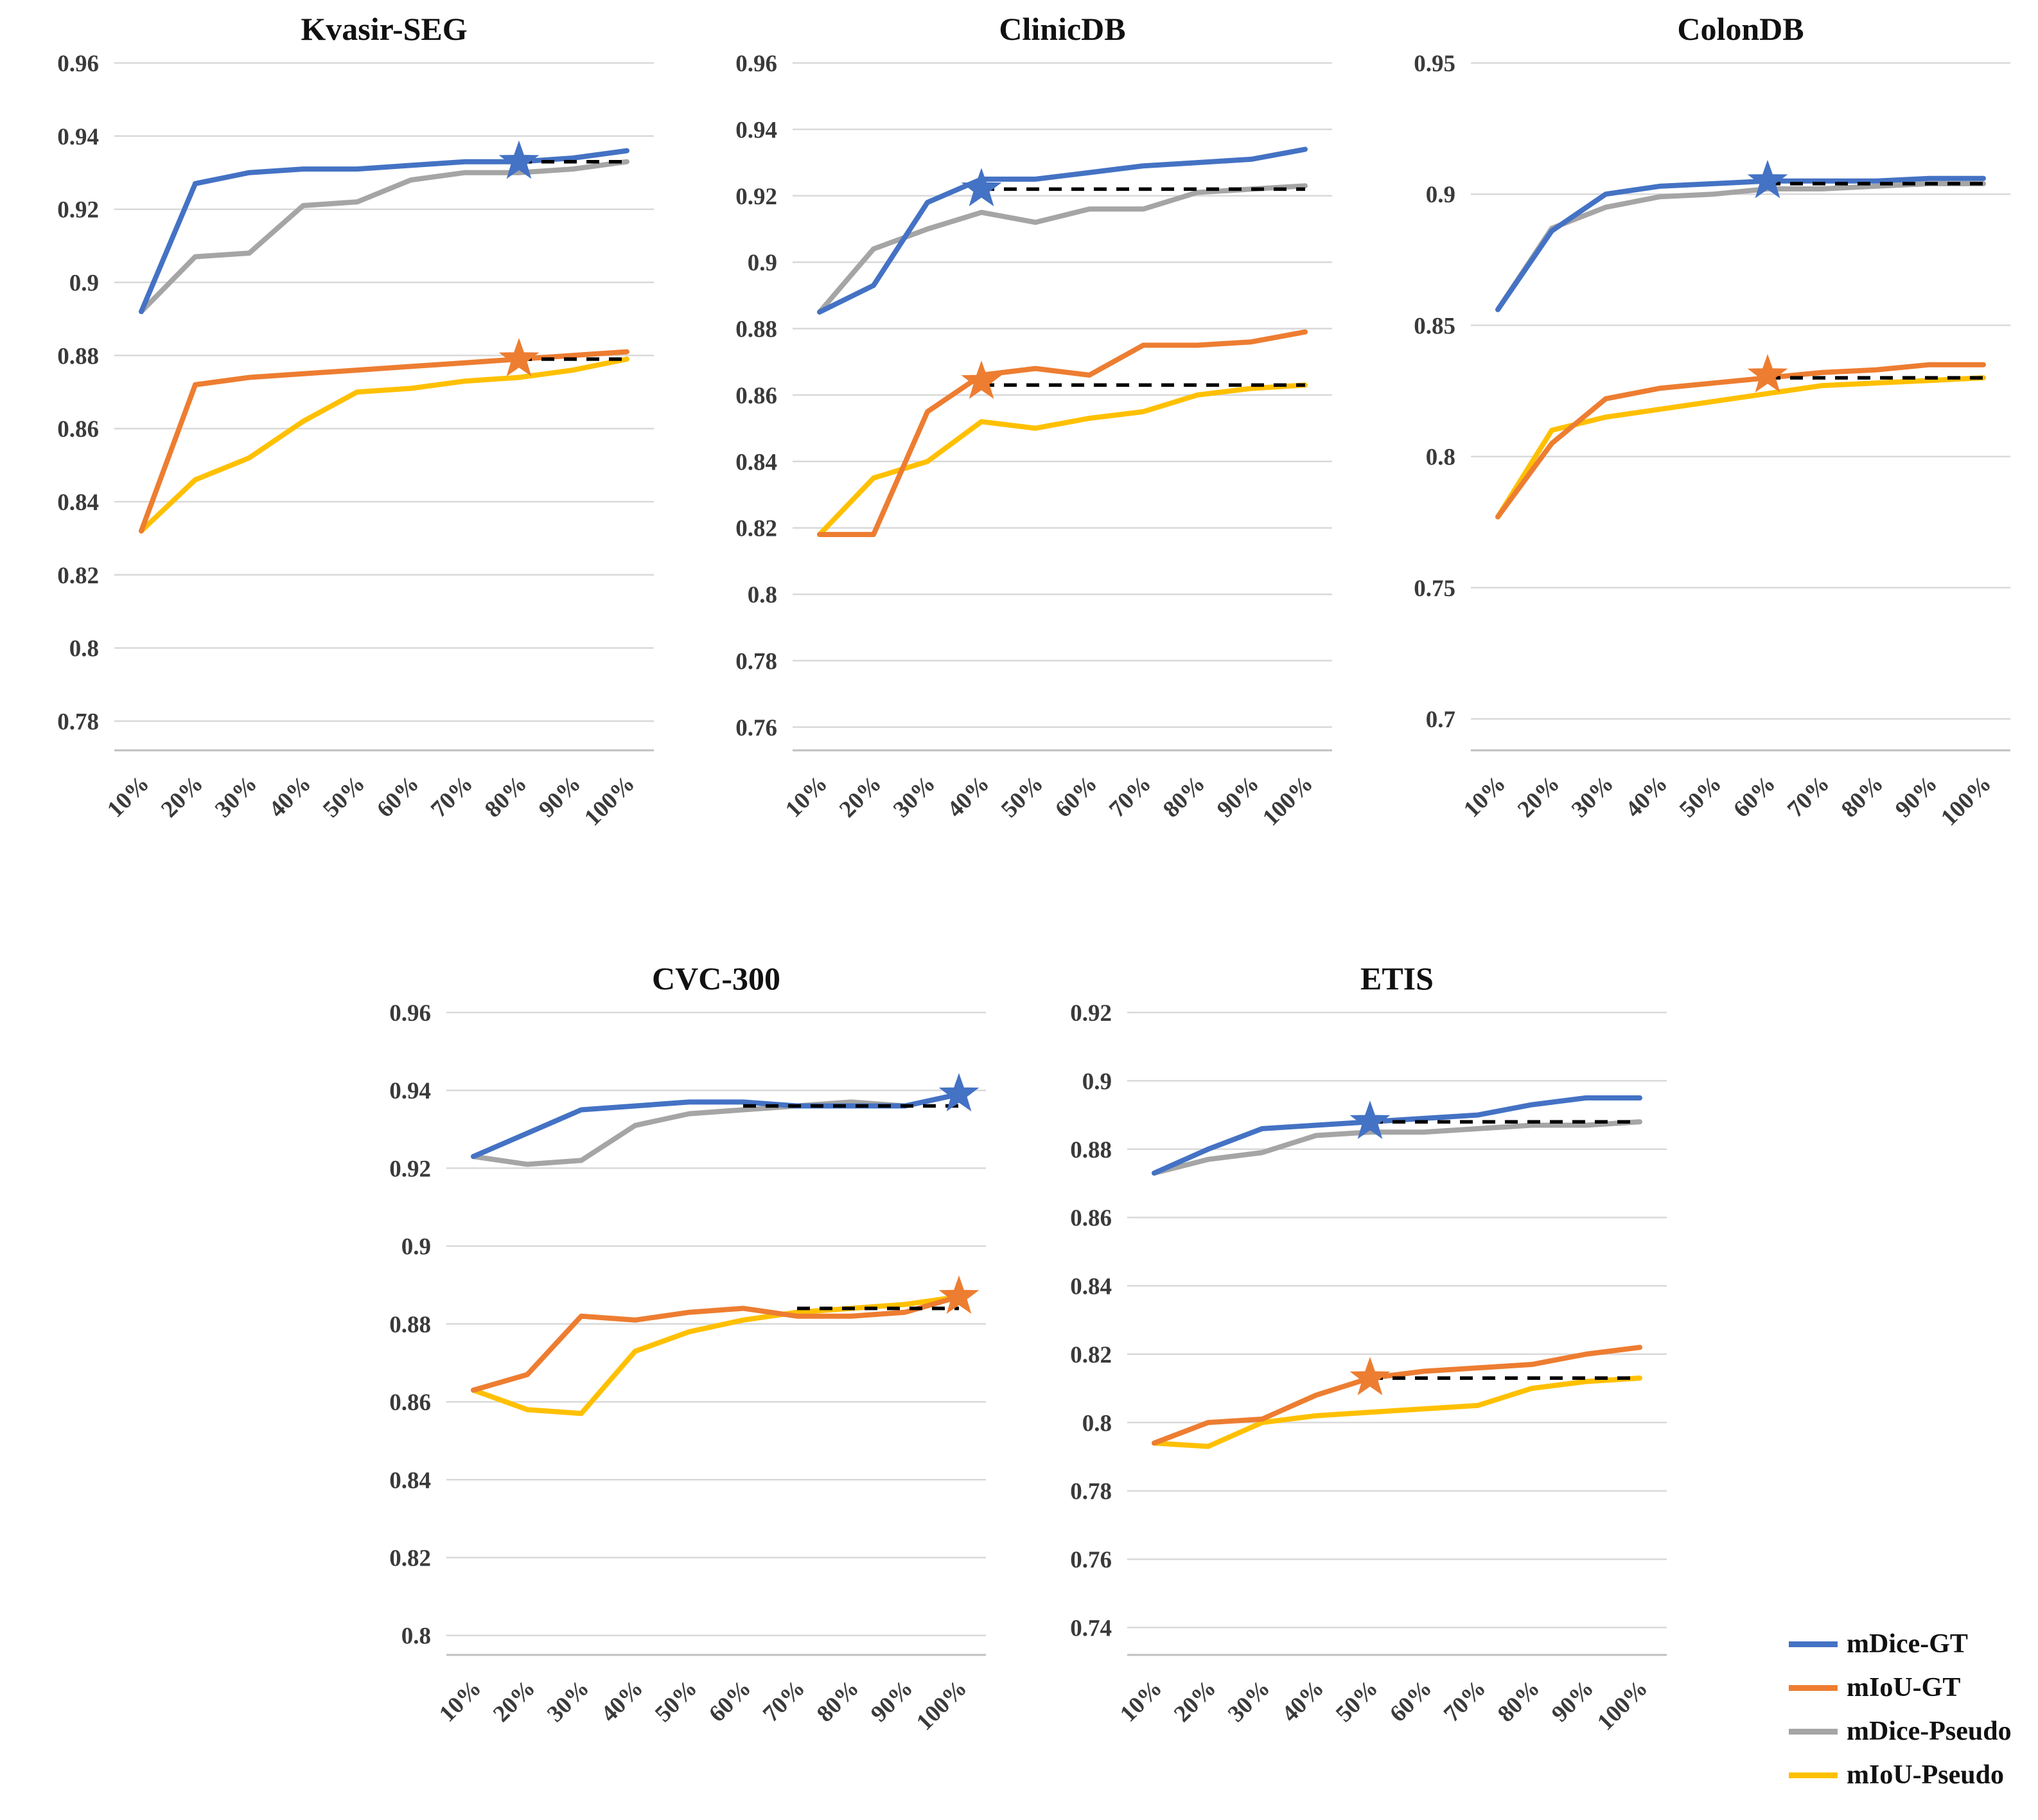 This screenshot has width=2038, height=1820. Describe the element at coordinates (1434, 64) in the screenshot. I see `svg-text: 0.95` at that location.